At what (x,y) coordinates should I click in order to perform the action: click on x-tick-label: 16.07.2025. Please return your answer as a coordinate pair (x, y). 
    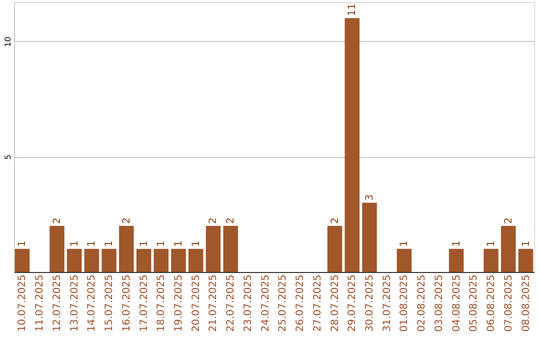
    Looking at the image, I should click on (126, 303).